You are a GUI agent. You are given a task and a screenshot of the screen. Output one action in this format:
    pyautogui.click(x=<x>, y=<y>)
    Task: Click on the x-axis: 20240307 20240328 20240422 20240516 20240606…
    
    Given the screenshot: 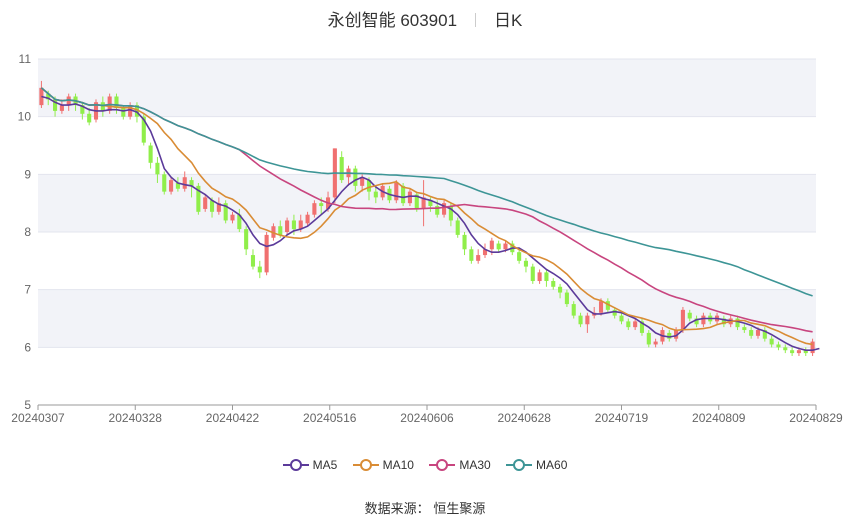 What is the action you would take?
    pyautogui.click(x=427, y=414)
    